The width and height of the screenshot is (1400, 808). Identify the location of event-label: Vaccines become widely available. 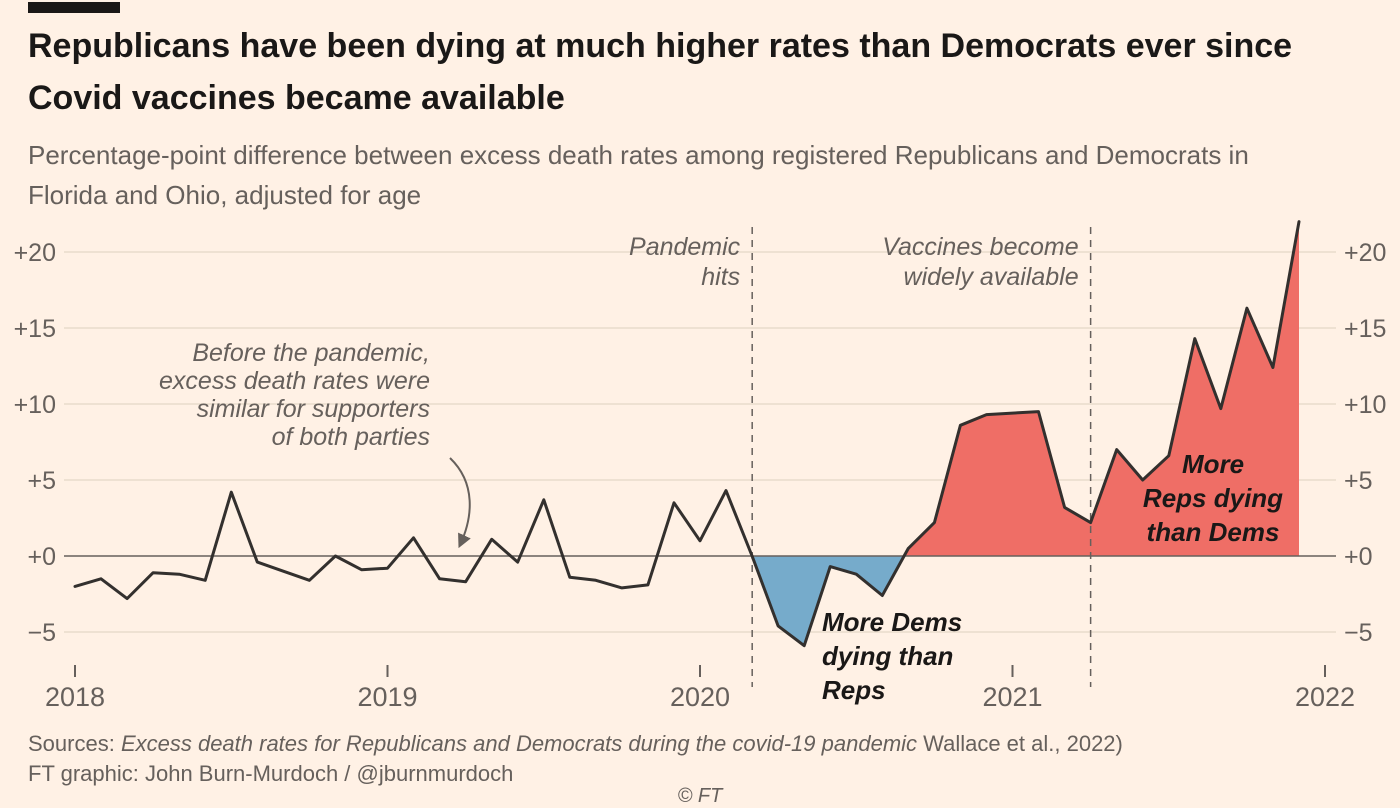
(980, 262).